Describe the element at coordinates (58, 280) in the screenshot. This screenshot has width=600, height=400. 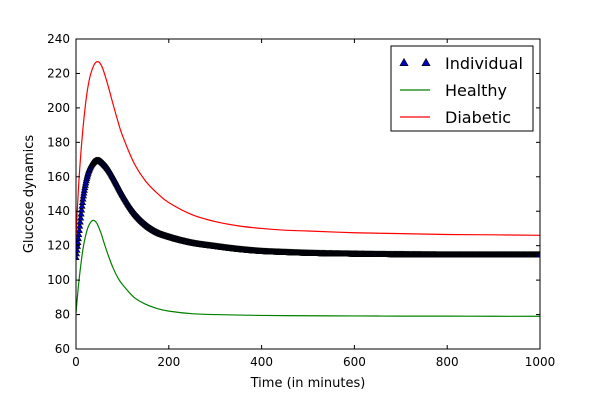
I see `y-tick-label: 100` at that location.